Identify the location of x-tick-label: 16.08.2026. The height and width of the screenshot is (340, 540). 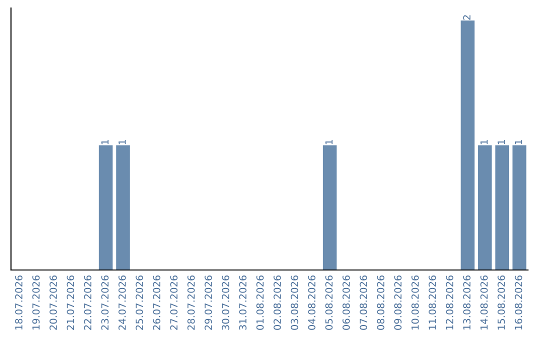
(518, 302).